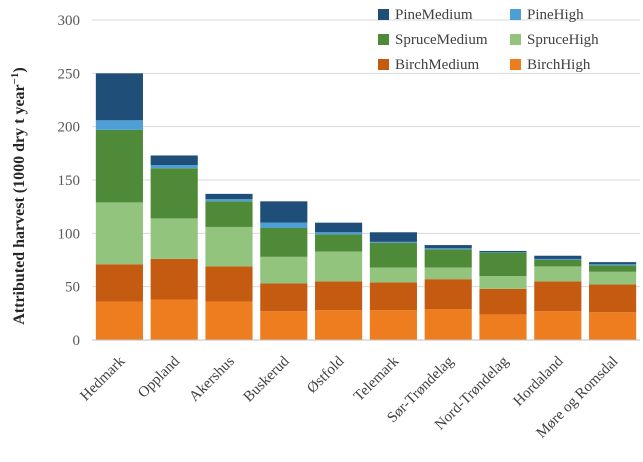 This screenshot has width=643, height=462. I want to click on y-axis-title-main: Attributed harvest (1000 dry t year, so click(19, 204).